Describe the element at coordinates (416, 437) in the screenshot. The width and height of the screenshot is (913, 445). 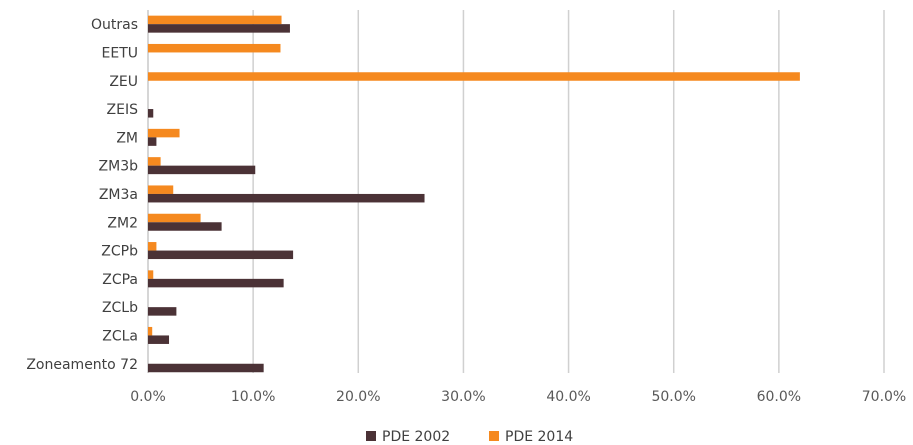
I see `legend-label: PDE 2002` at that location.